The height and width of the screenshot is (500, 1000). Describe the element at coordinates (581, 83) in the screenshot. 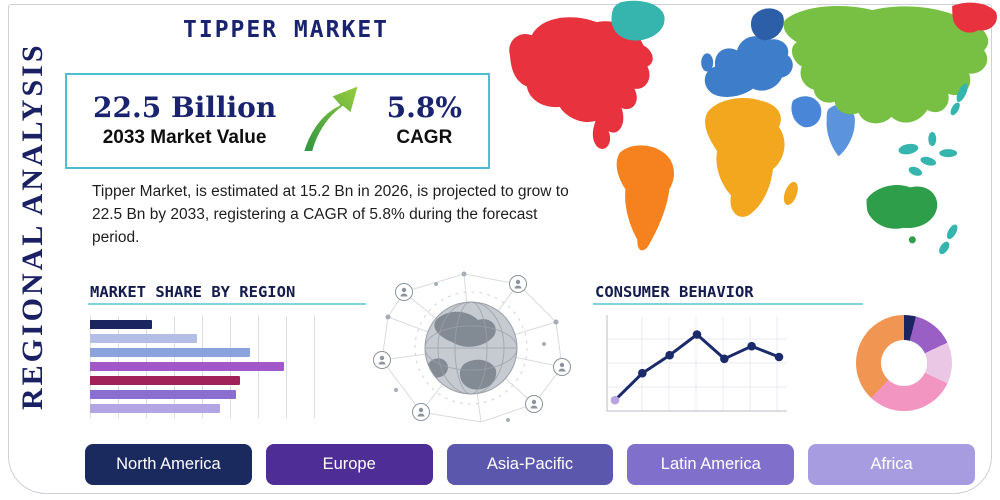

I see `continent-north-america` at that location.